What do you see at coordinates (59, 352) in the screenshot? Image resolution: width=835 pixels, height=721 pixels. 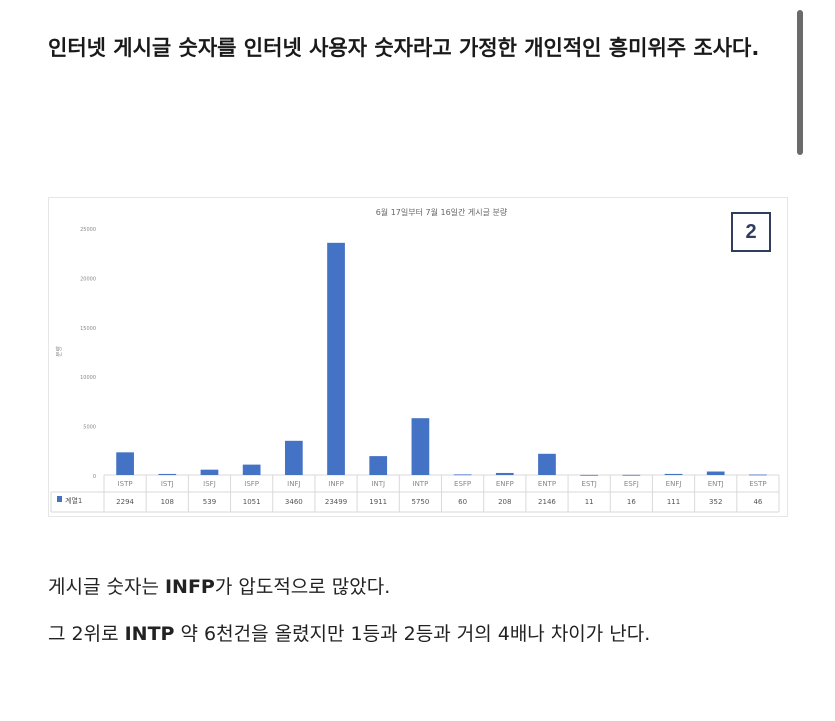 I see `y-axis-label: 분량` at bounding box center [59, 352].